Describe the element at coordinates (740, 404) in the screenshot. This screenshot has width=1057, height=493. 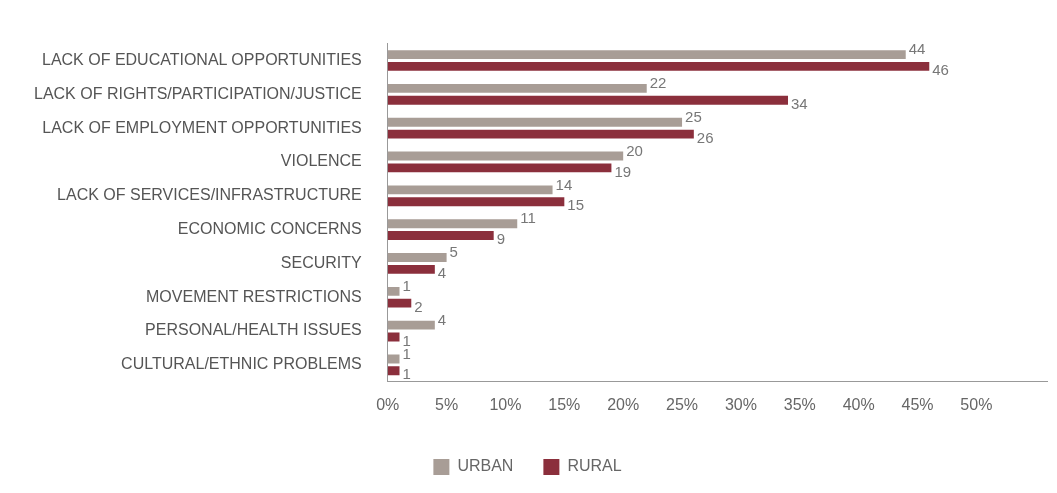
I see `x-tick-label: 30%` at that location.